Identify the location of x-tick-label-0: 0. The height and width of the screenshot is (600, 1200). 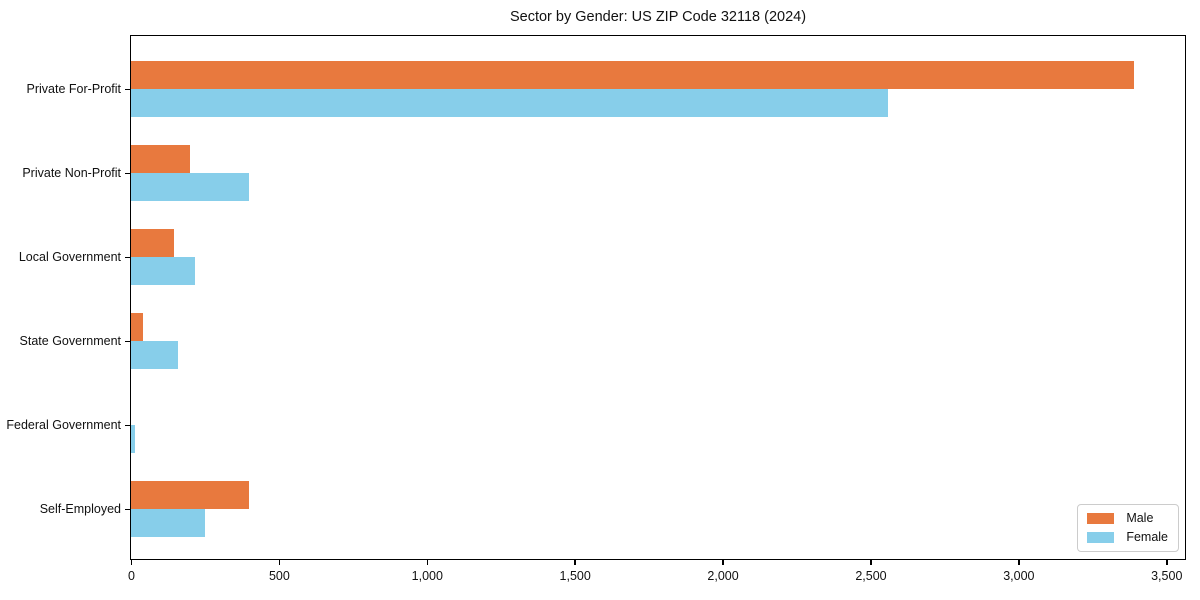
(131, 576).